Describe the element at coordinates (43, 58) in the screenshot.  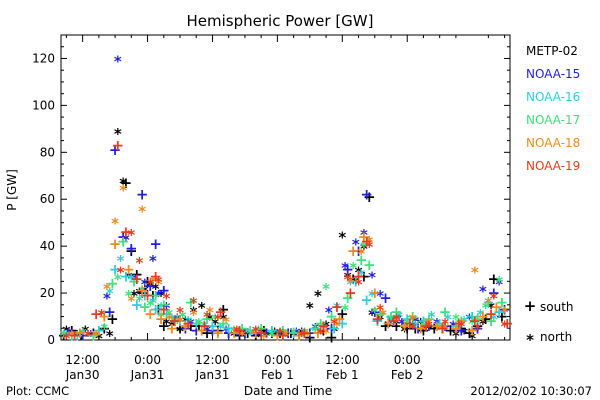
I see `y-tick-label: 120` at that location.